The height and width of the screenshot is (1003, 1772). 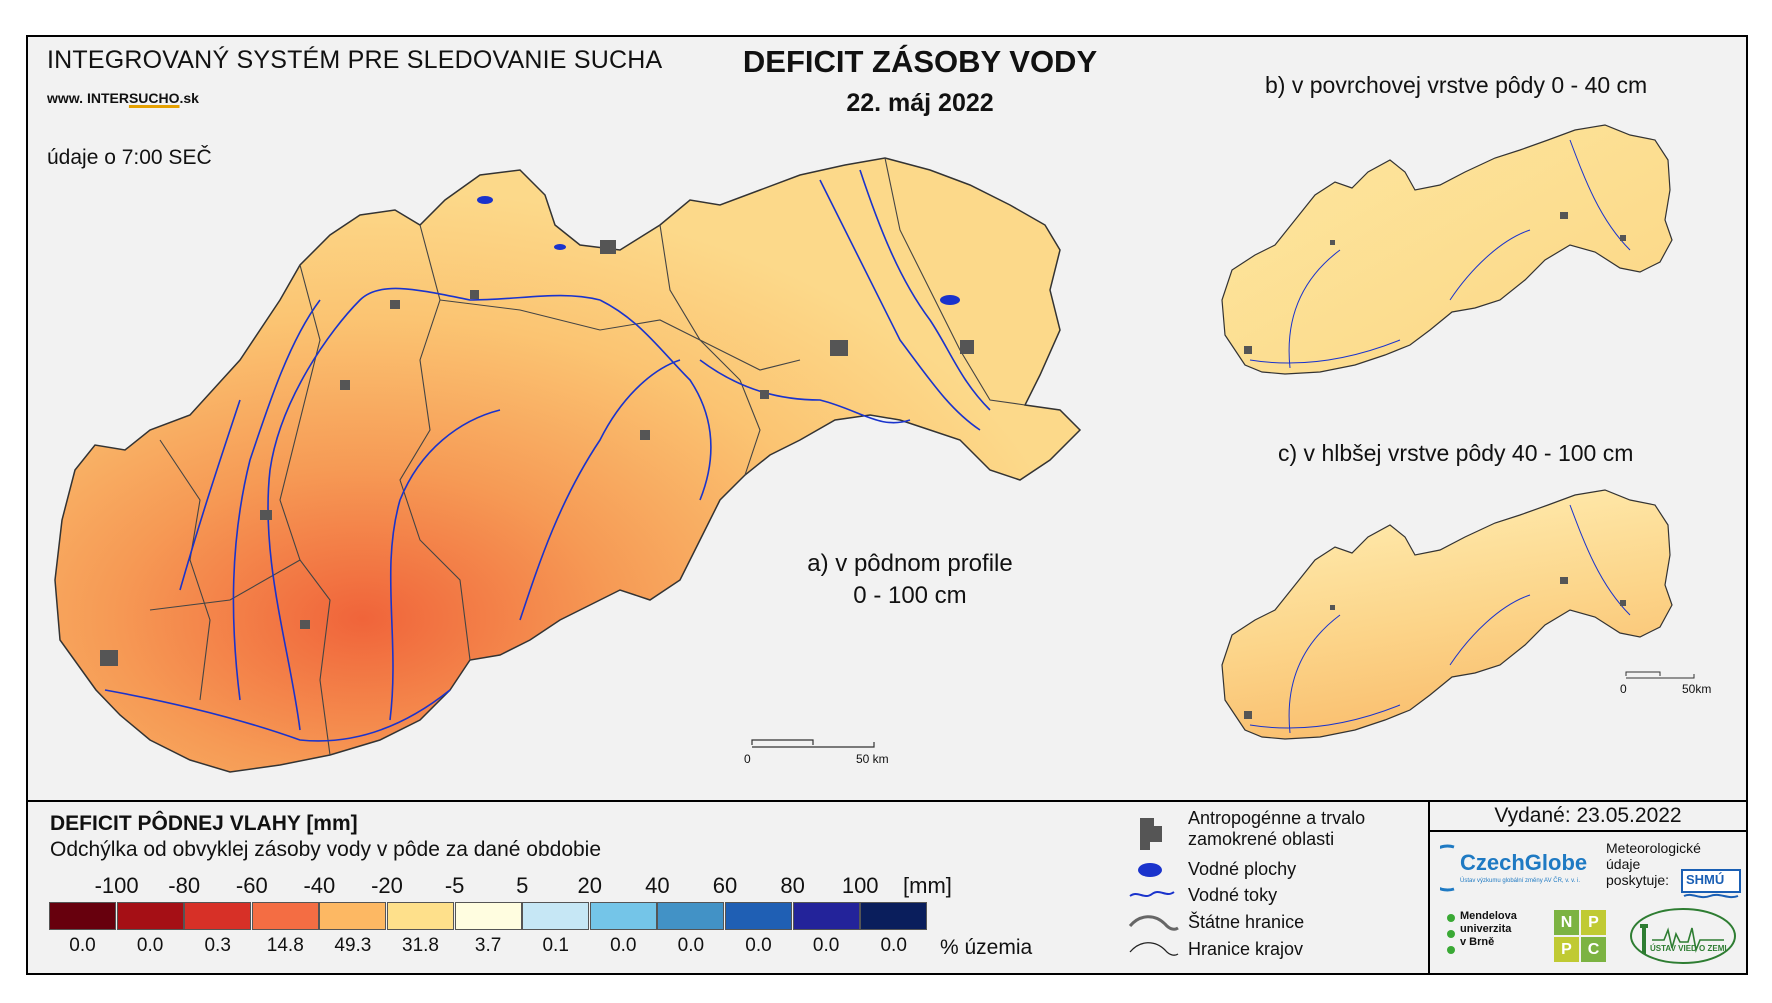 I want to click on inset-b-rivers, so click(x=1440, y=254).